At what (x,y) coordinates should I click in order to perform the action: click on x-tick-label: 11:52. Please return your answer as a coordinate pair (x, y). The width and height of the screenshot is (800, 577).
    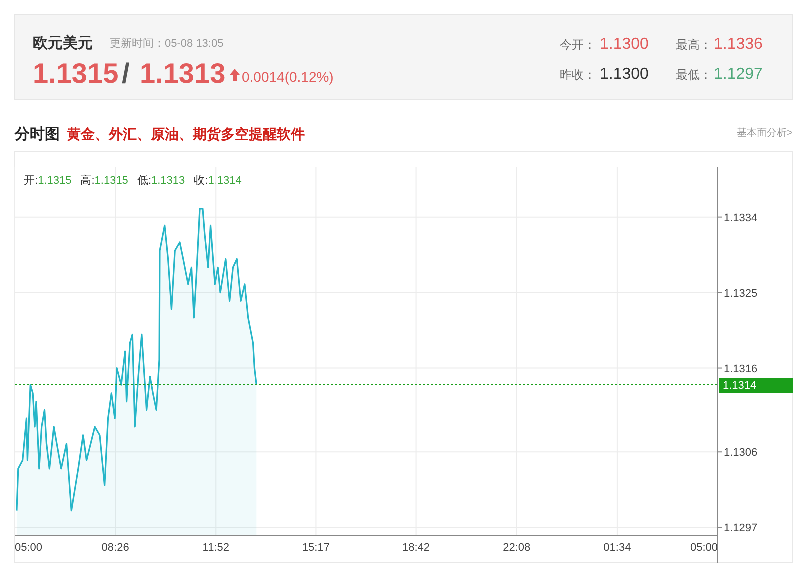
    Looking at the image, I should click on (216, 548).